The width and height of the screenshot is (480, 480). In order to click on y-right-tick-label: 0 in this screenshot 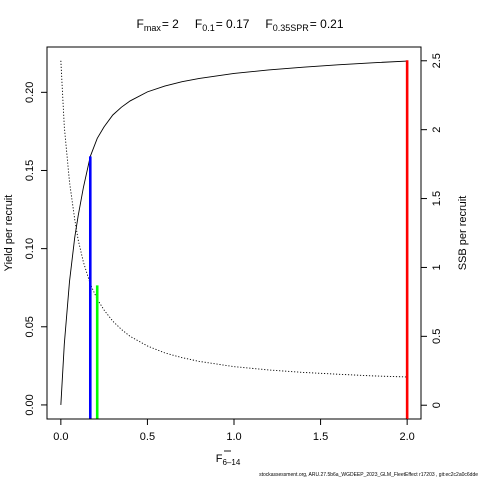, I will do `click(437, 405)`.